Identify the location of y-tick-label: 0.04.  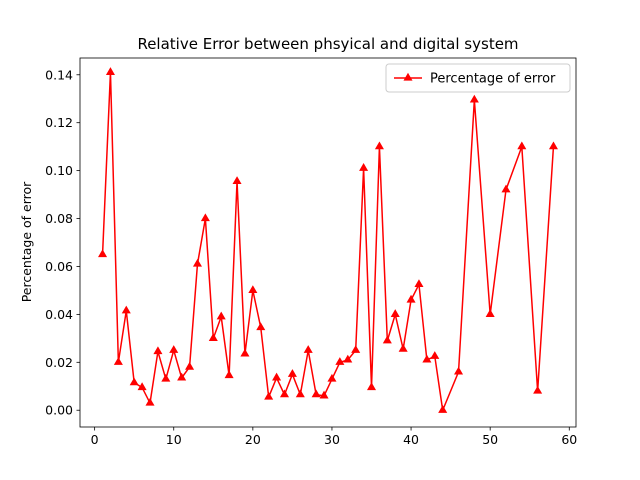
(59, 314).